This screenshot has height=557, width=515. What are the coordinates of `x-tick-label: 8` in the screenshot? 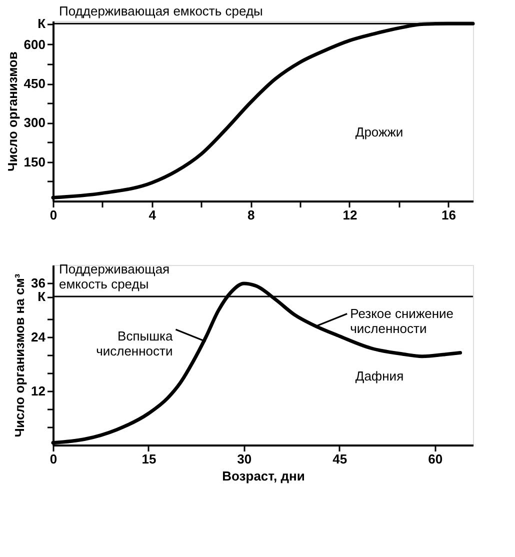 It's located at (251, 215).